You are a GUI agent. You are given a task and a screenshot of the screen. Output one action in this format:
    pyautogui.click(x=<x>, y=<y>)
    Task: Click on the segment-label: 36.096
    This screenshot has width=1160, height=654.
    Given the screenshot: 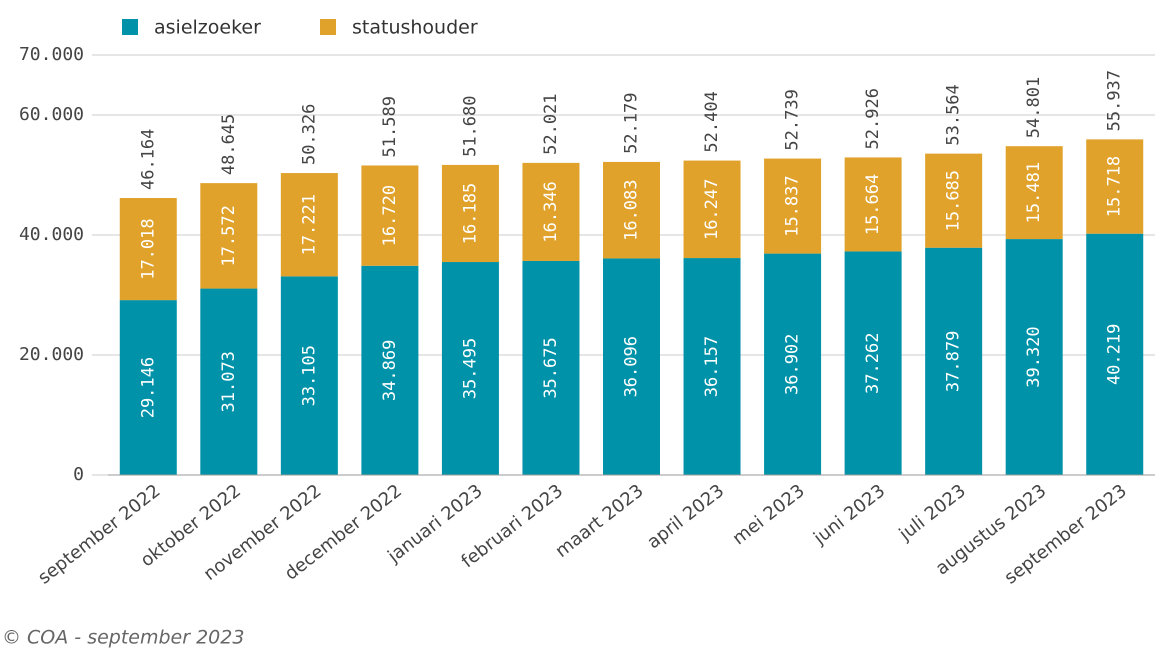 What is the action you would take?
    pyautogui.click(x=632, y=366)
    